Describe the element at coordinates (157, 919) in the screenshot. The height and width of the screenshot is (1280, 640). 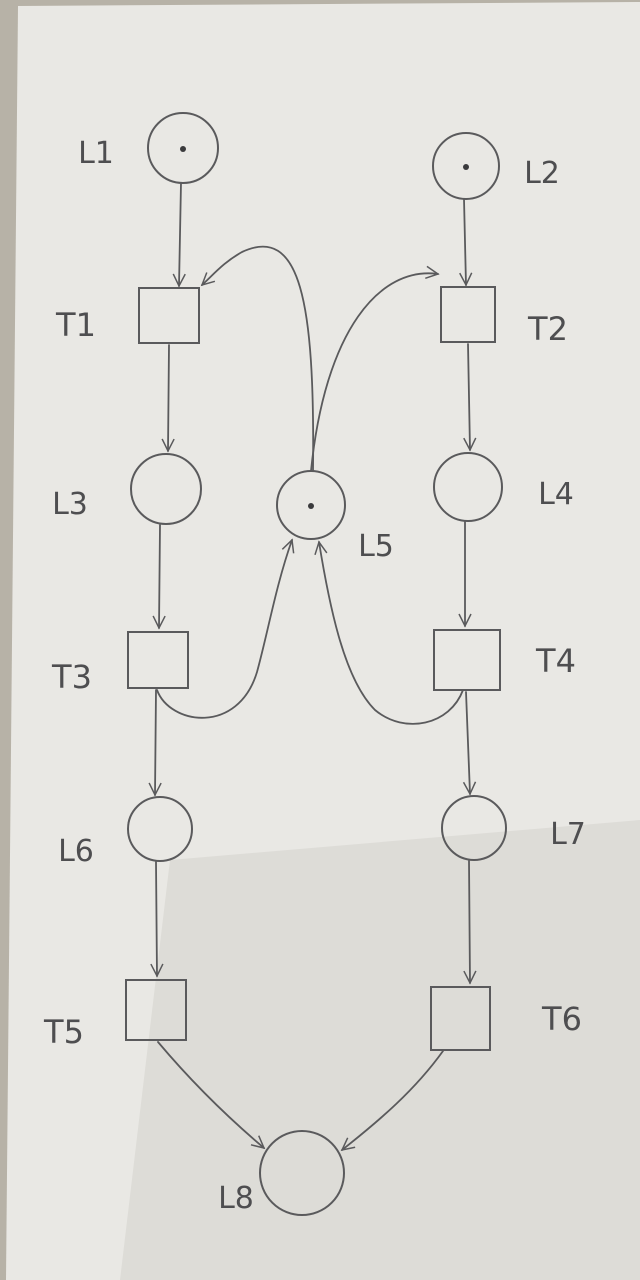
I see `arc-l6-to-t5` at that location.